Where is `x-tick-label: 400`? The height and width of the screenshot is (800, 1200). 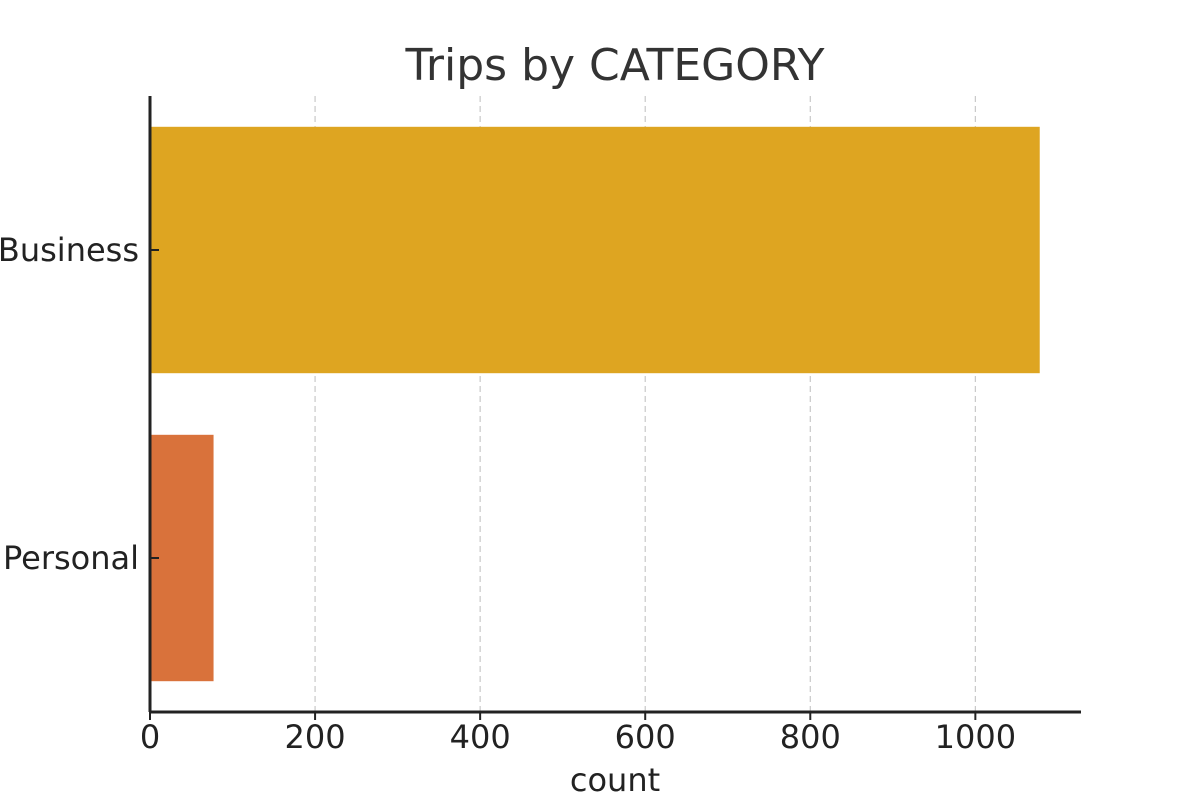 x-tick-label: 400 is located at coordinates (480, 737).